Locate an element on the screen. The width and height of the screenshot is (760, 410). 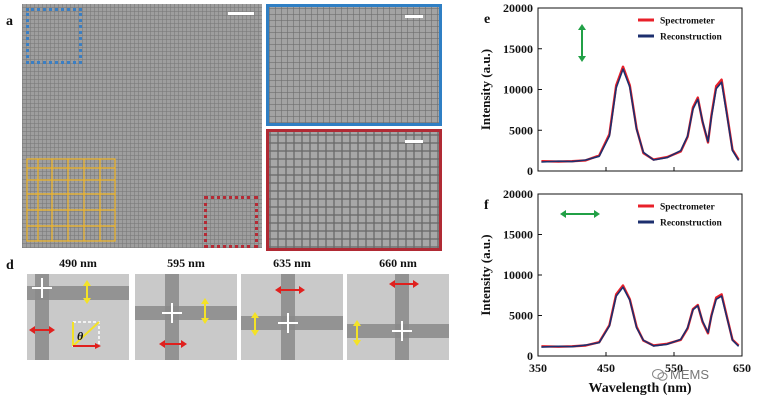
panel-label-e: e is located at coordinates (487, 19).